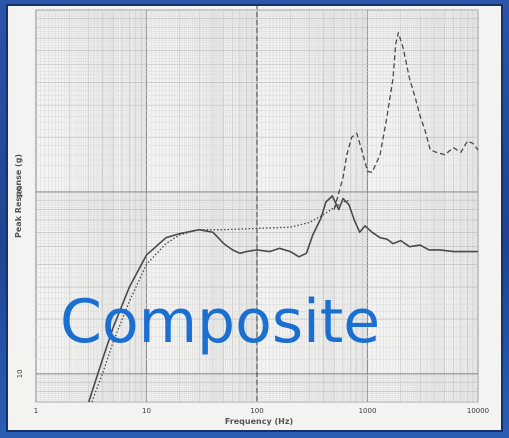 The width and height of the screenshot is (509, 438). What do you see at coordinates (146, 411) in the screenshot?
I see `x-tick-label: 10` at bounding box center [146, 411].